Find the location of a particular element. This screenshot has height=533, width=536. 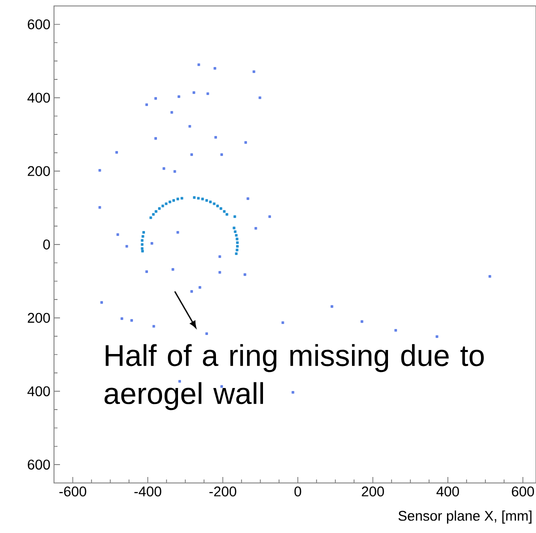

x-tick-label: 400 is located at coordinates (447, 491).